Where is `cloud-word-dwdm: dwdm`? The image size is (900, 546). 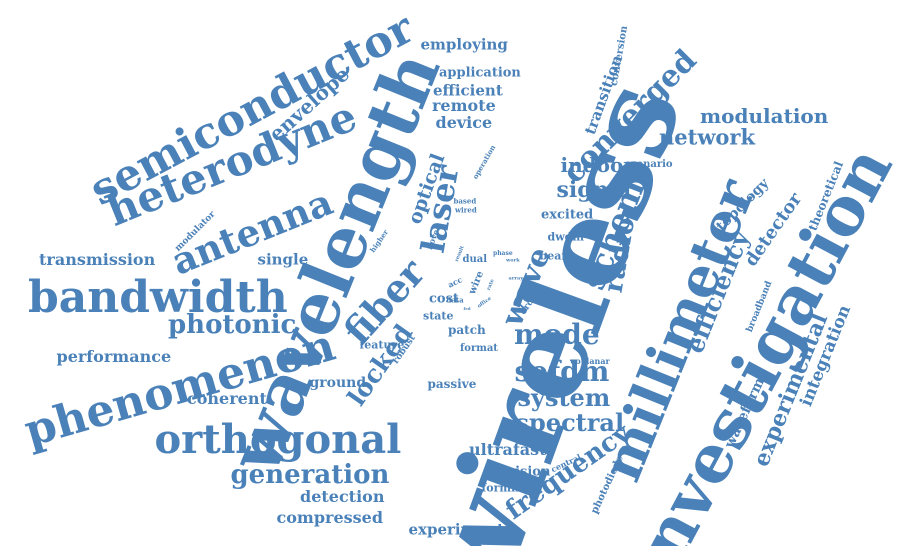 cloud-word-dwdm: dwdm is located at coordinates (566, 237).